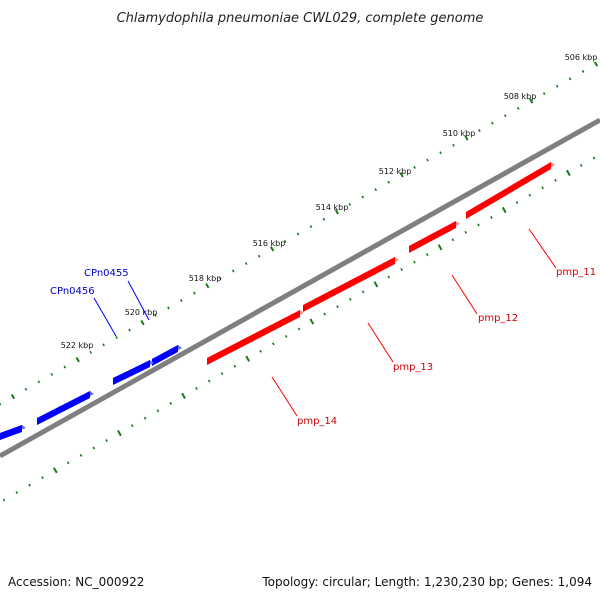 This screenshot has width=600, height=600. What do you see at coordinates (106, 273) in the screenshot?
I see `gene-label: CPn0455` at bounding box center [106, 273].